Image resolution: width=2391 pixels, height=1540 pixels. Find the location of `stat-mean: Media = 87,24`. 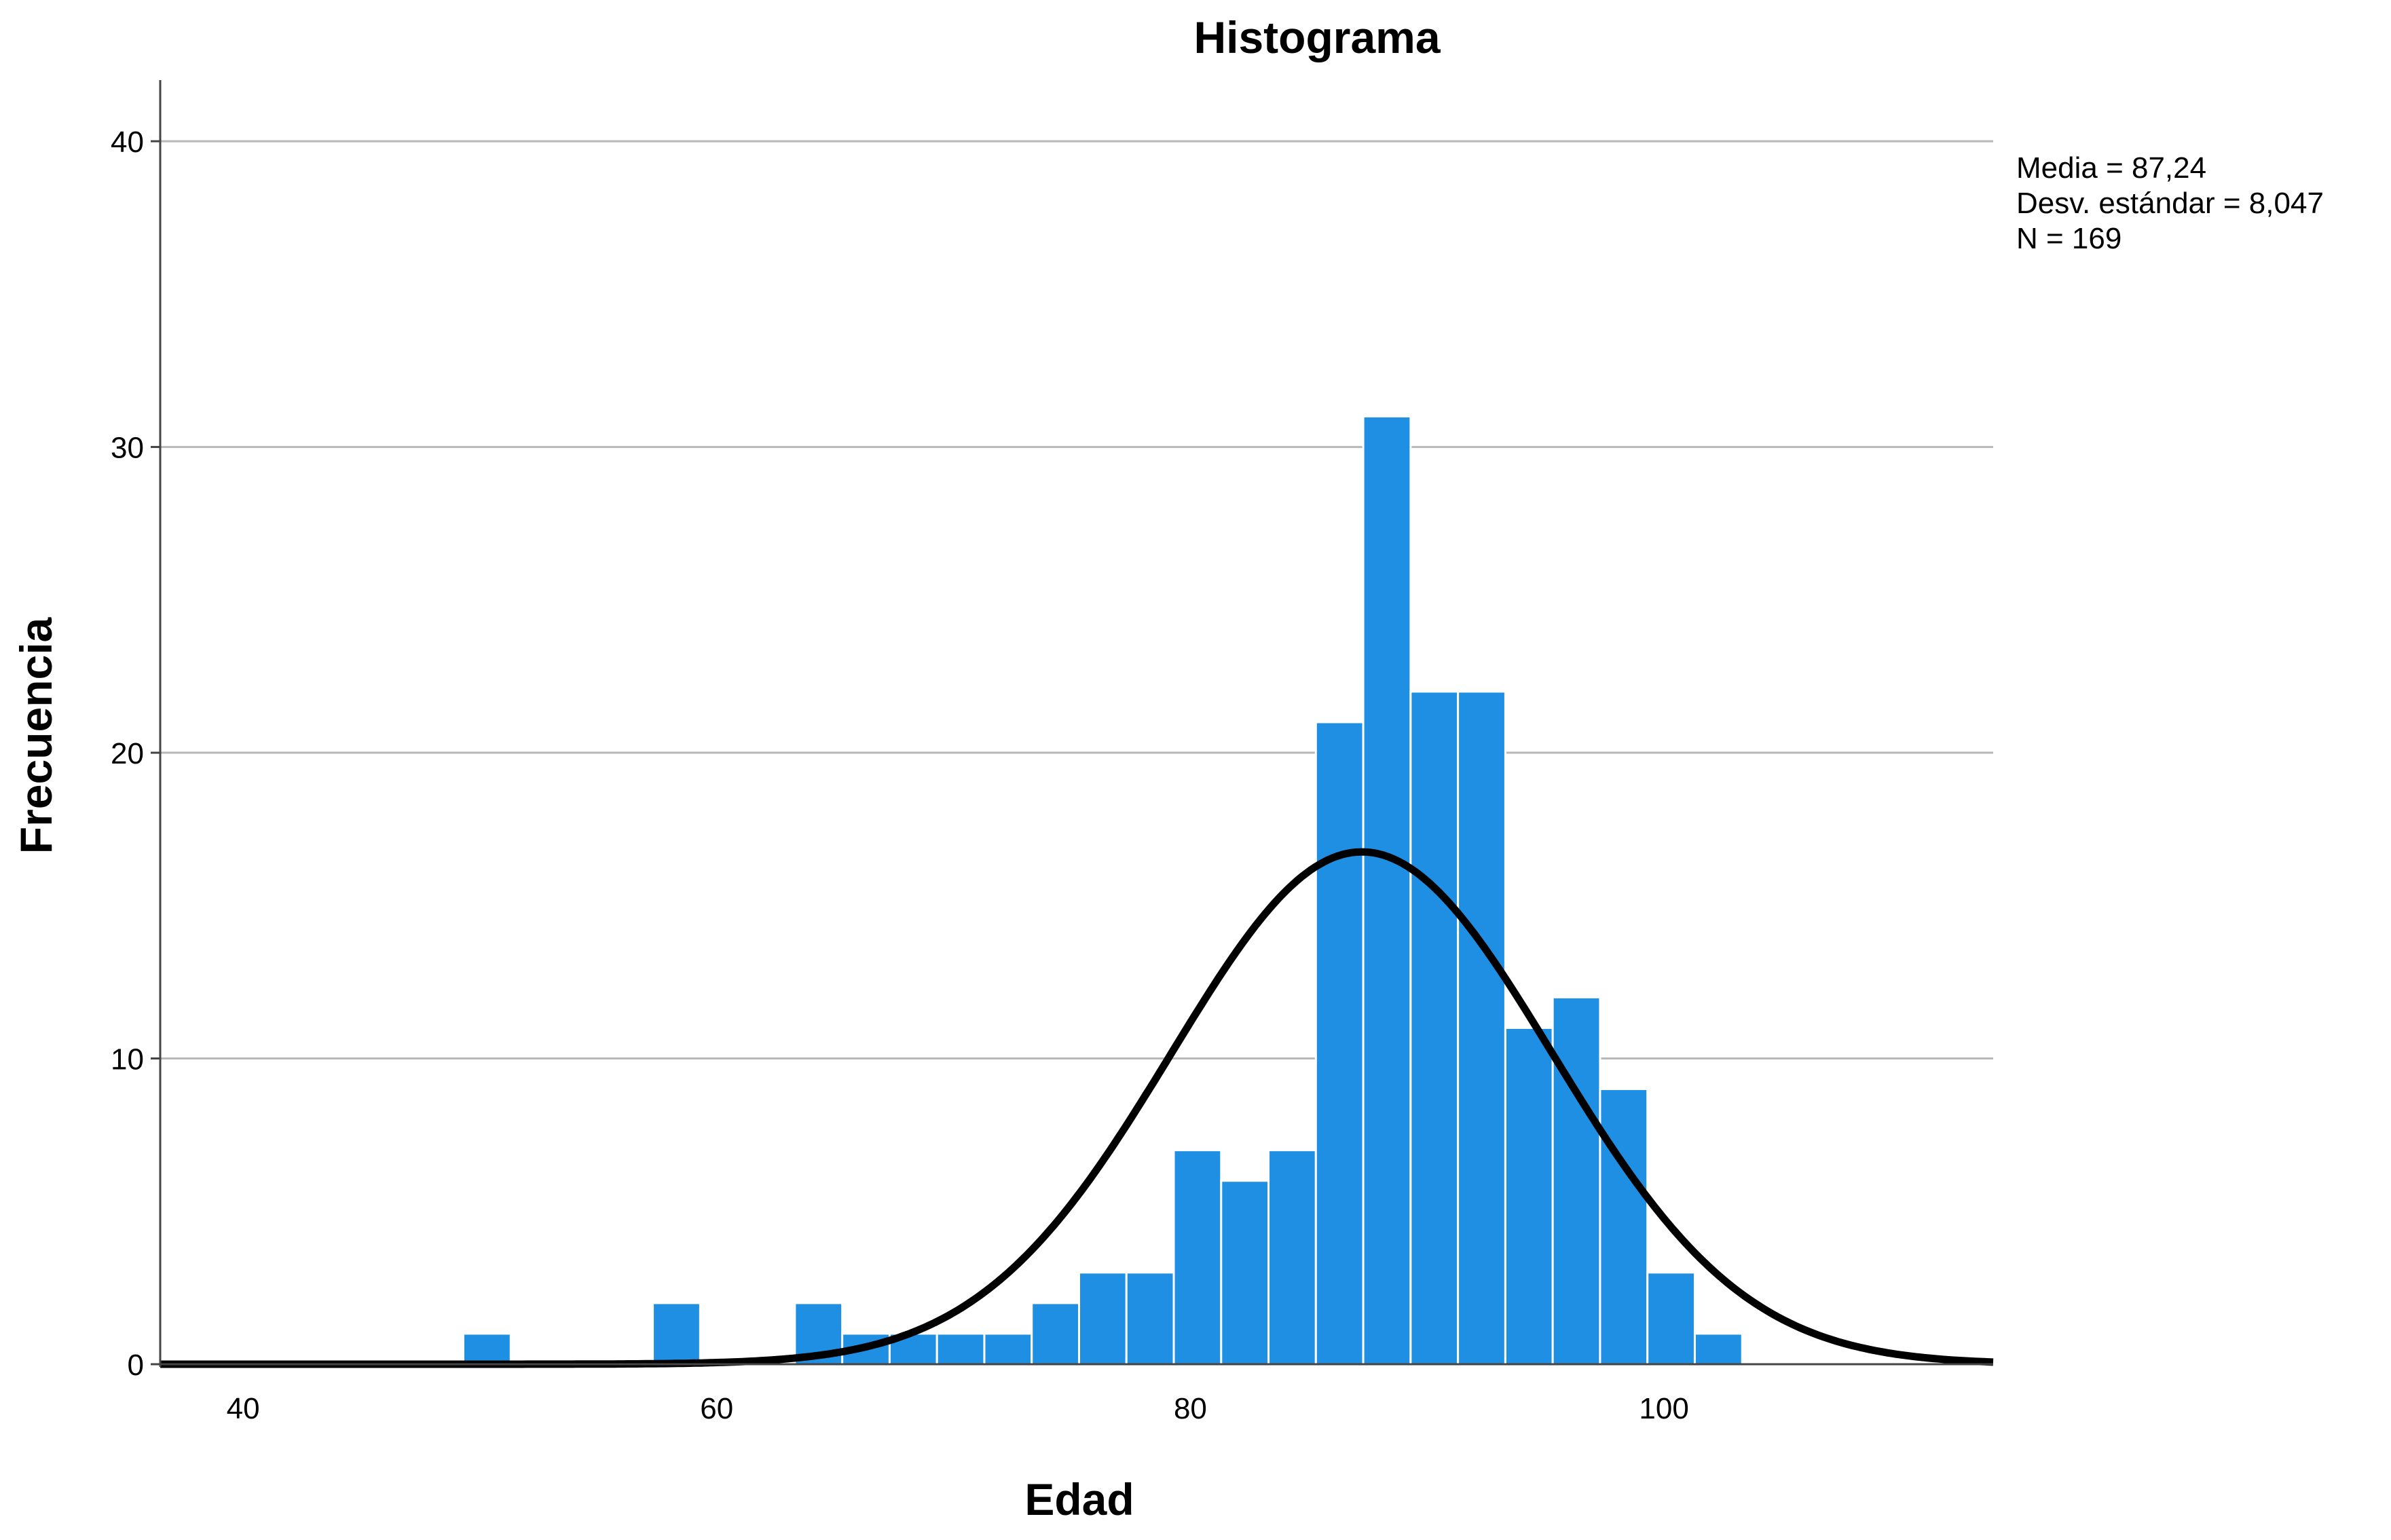

stat-mean: Media = 87,24 is located at coordinates (2111, 168).